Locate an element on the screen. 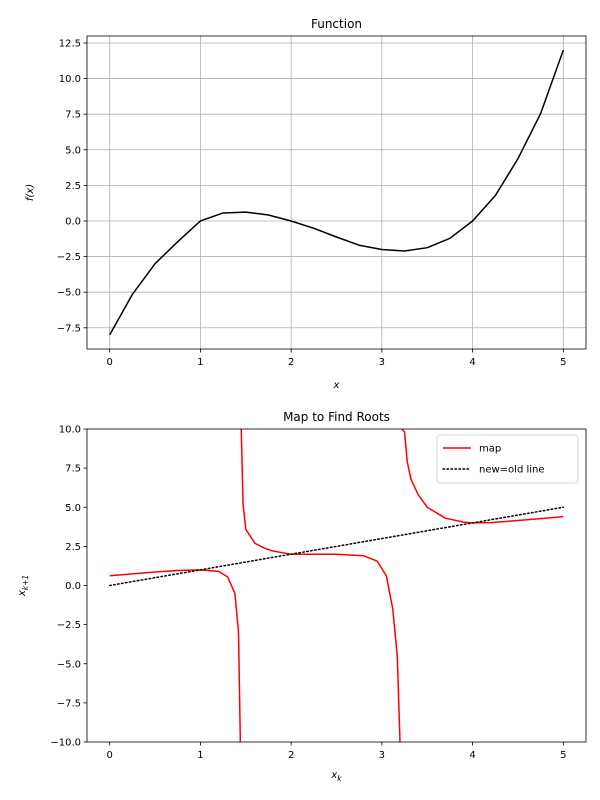  y-tick-label: −10.0 is located at coordinates (65, 743).